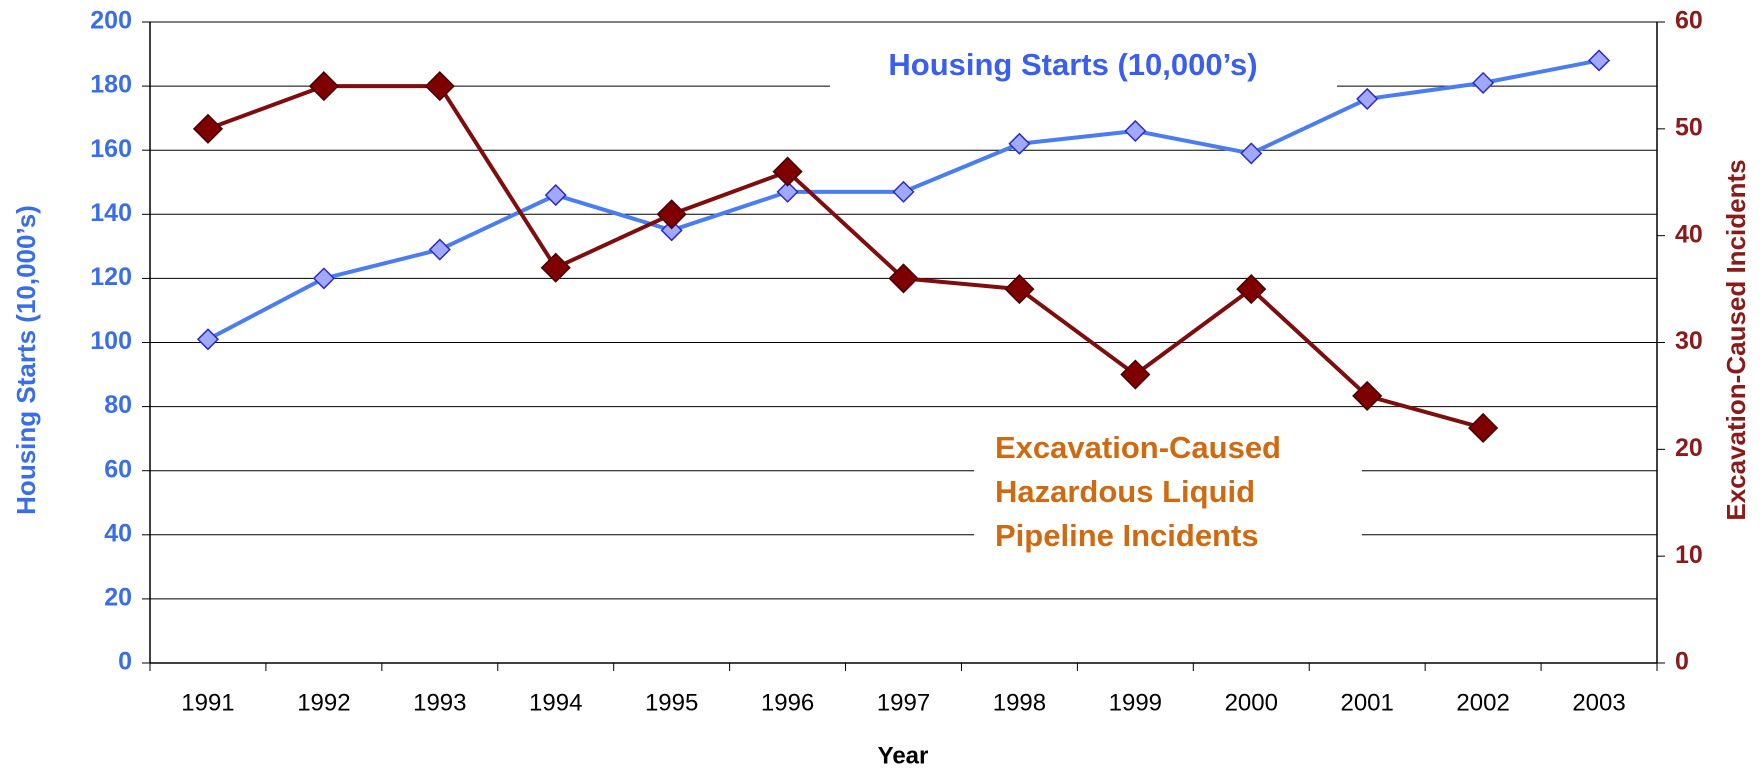 The width and height of the screenshot is (1764, 773). What do you see at coordinates (111, 149) in the screenshot?
I see `y-tick-label: 160` at bounding box center [111, 149].